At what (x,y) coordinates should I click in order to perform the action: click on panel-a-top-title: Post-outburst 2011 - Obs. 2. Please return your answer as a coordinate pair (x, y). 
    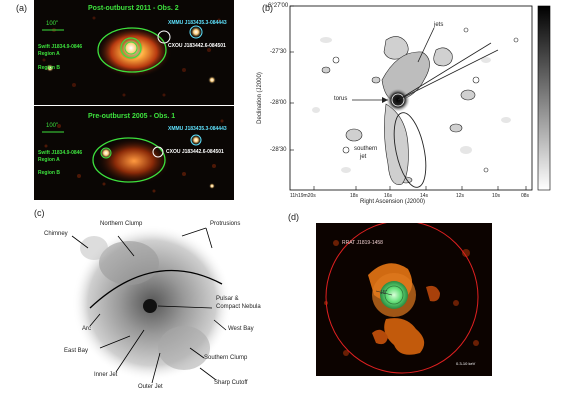
    Looking at the image, I should click on (133, 8).